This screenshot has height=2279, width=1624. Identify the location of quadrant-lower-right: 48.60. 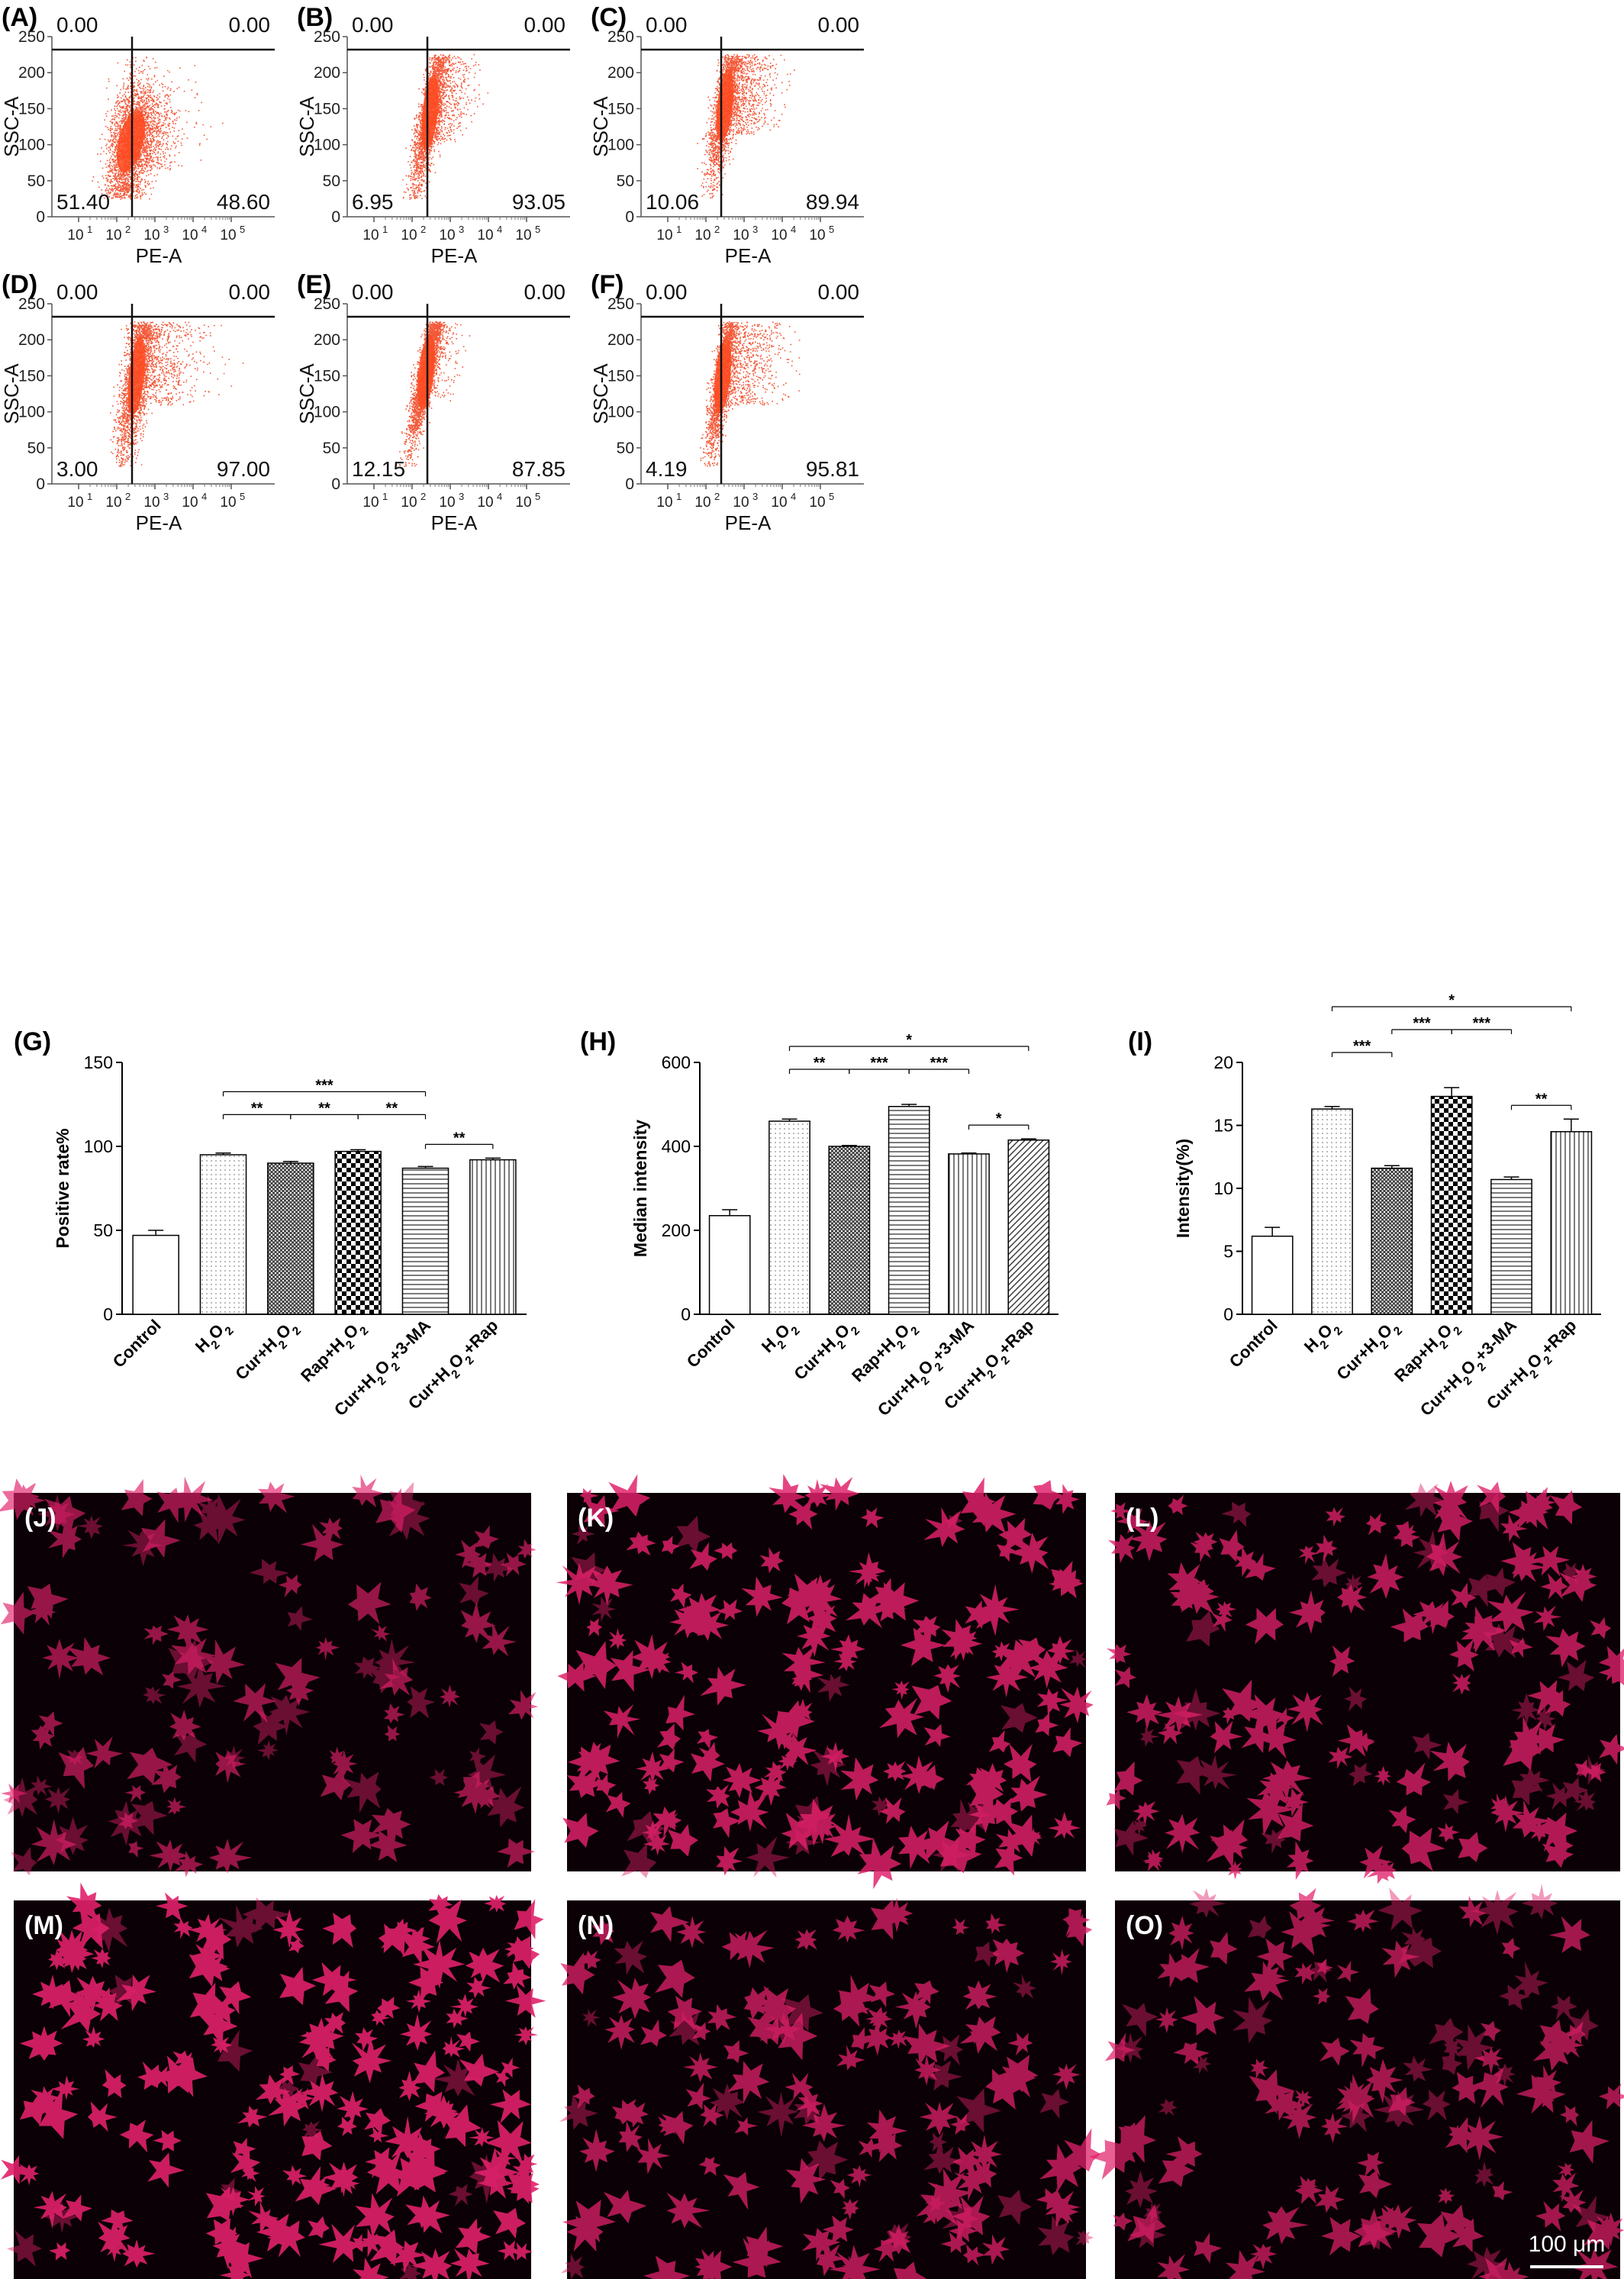
(244, 202).